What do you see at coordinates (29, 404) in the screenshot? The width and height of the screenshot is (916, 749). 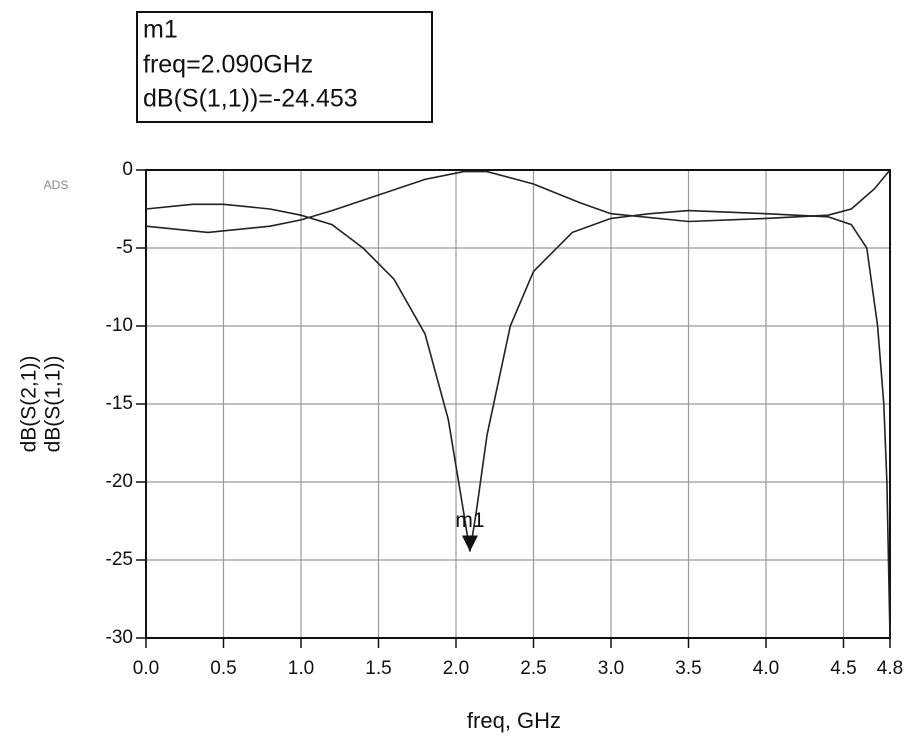 I see `y-axis-label: dB(S(2,1))` at bounding box center [29, 404].